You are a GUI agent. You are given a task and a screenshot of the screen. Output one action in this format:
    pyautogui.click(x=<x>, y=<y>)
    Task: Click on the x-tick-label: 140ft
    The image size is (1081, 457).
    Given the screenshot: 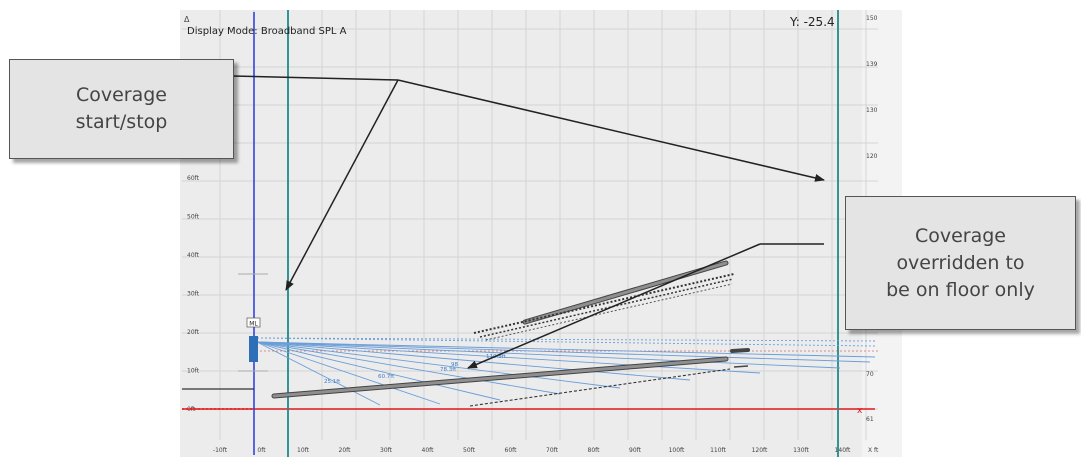 What is the action you would take?
    pyautogui.click(x=843, y=450)
    